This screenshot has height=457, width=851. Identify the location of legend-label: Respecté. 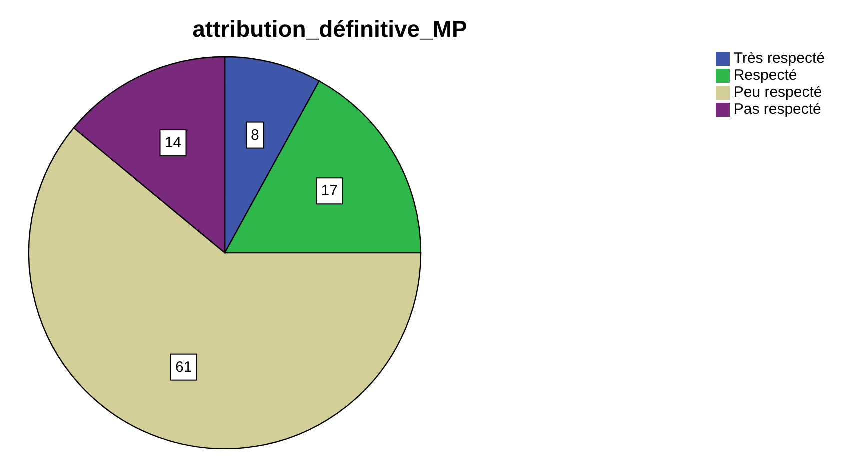
(766, 75).